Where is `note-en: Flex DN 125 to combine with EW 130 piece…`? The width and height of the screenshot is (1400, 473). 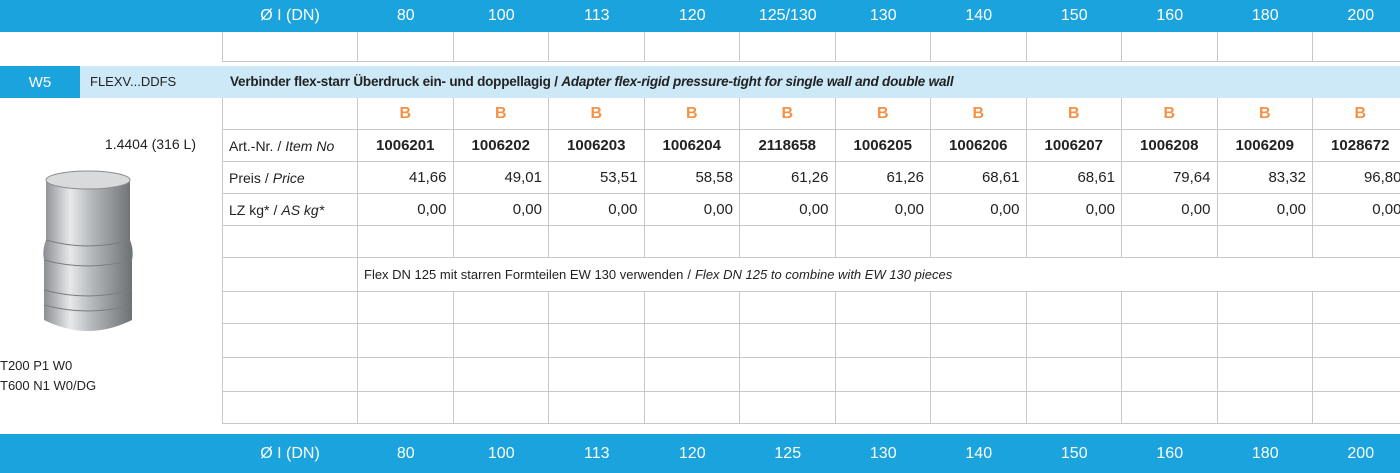
note-en: Flex DN 125 to combine with EW 130 piece… is located at coordinates (823, 274).